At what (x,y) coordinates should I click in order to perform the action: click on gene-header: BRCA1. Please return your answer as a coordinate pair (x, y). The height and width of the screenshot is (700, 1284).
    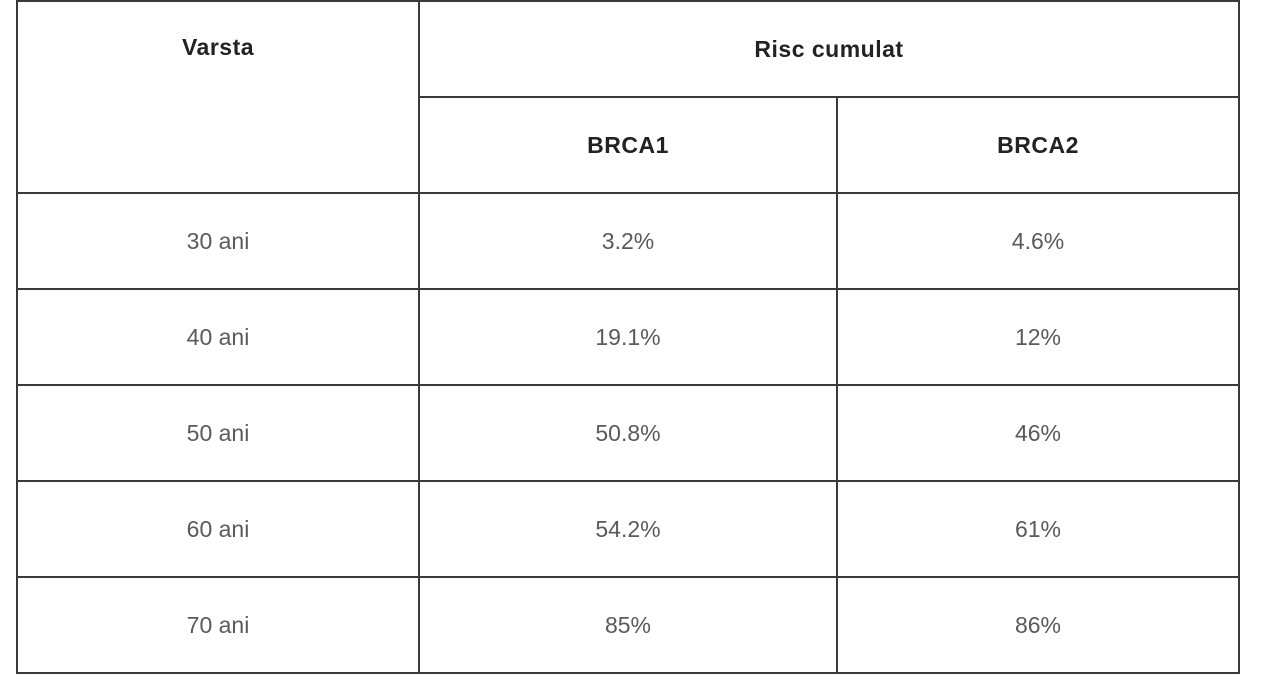
    Looking at the image, I should click on (628, 145).